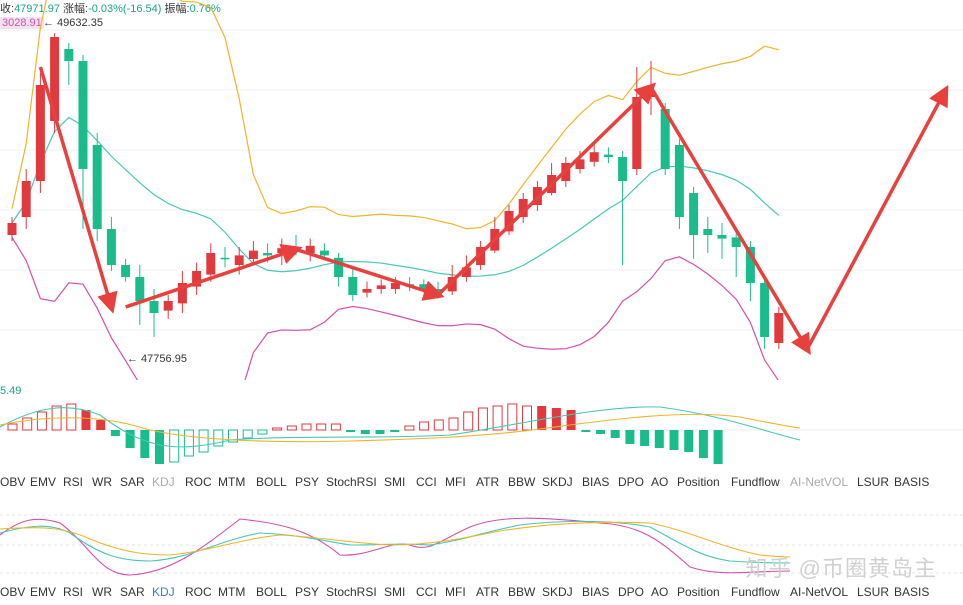  What do you see at coordinates (22, 23) in the screenshot?
I see `boll-value: 3028.91` at bounding box center [22, 23].